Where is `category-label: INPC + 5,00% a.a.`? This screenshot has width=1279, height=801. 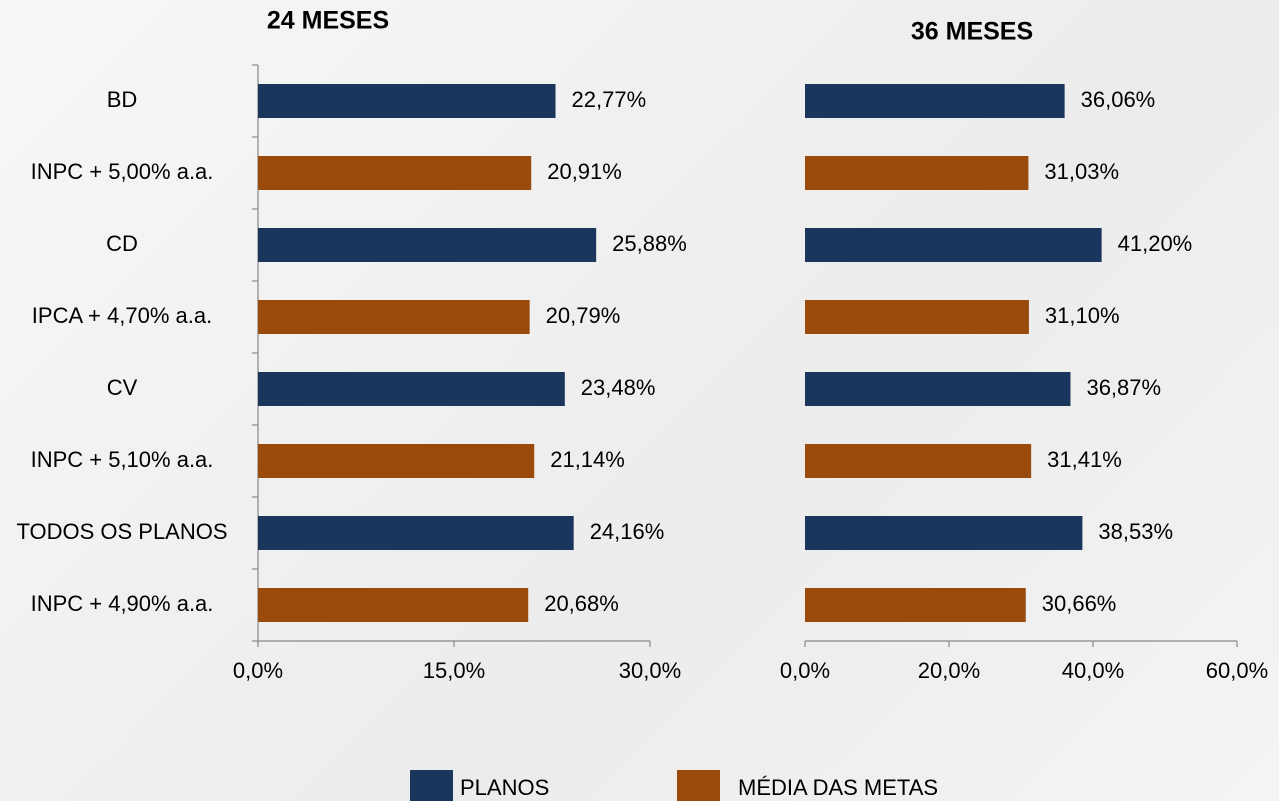 category-label: INPC + 5,00% a.a. is located at coordinates (122, 171).